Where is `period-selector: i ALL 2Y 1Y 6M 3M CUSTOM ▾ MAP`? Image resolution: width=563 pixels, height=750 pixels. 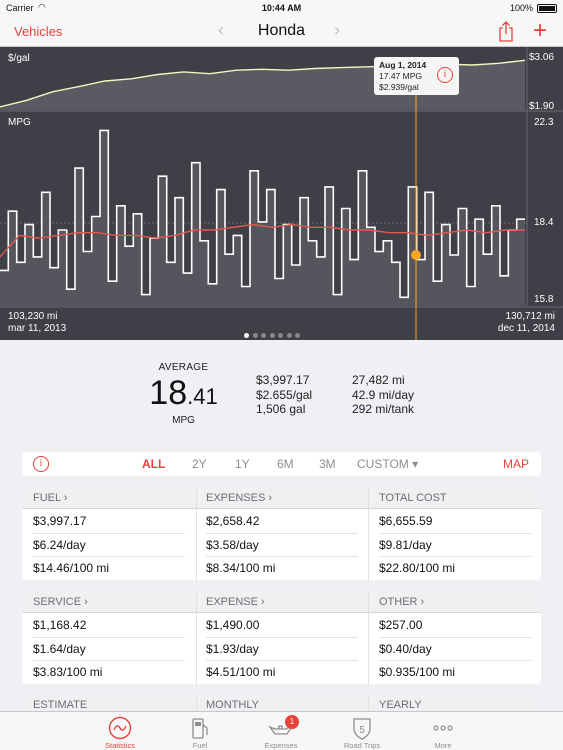 period-selector: i ALL 2Y 1Y 6M 3M CUSTOM ▾ MAP is located at coordinates (281, 464).